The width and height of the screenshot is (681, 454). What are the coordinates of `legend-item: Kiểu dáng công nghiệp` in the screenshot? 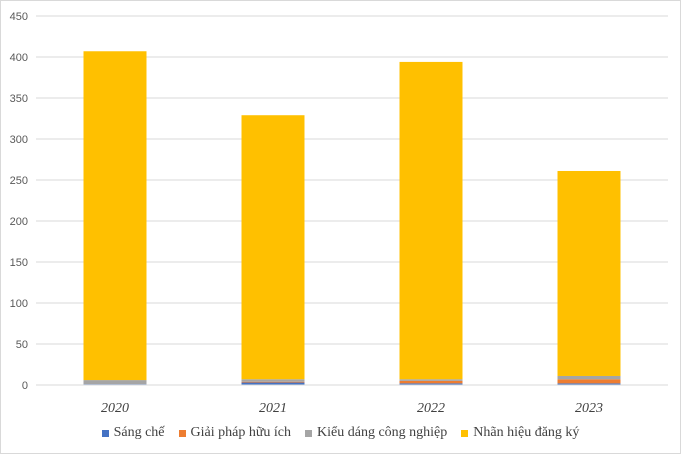 It's located at (376, 433).